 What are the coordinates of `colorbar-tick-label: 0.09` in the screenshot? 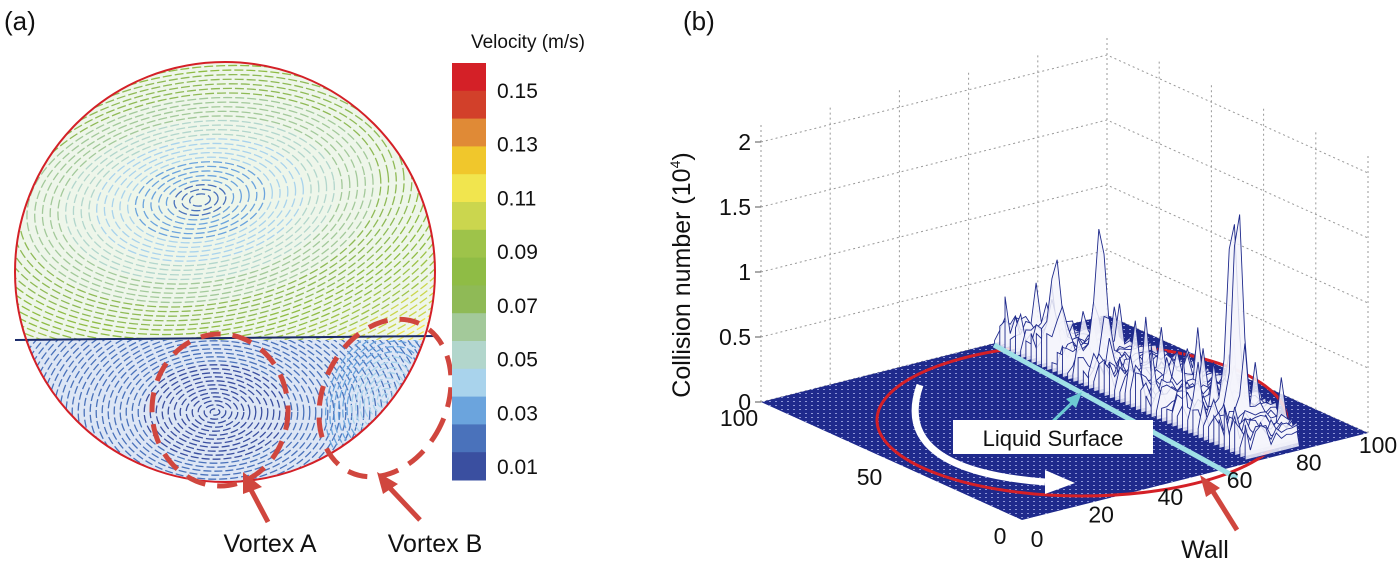 It's located at (517, 252).